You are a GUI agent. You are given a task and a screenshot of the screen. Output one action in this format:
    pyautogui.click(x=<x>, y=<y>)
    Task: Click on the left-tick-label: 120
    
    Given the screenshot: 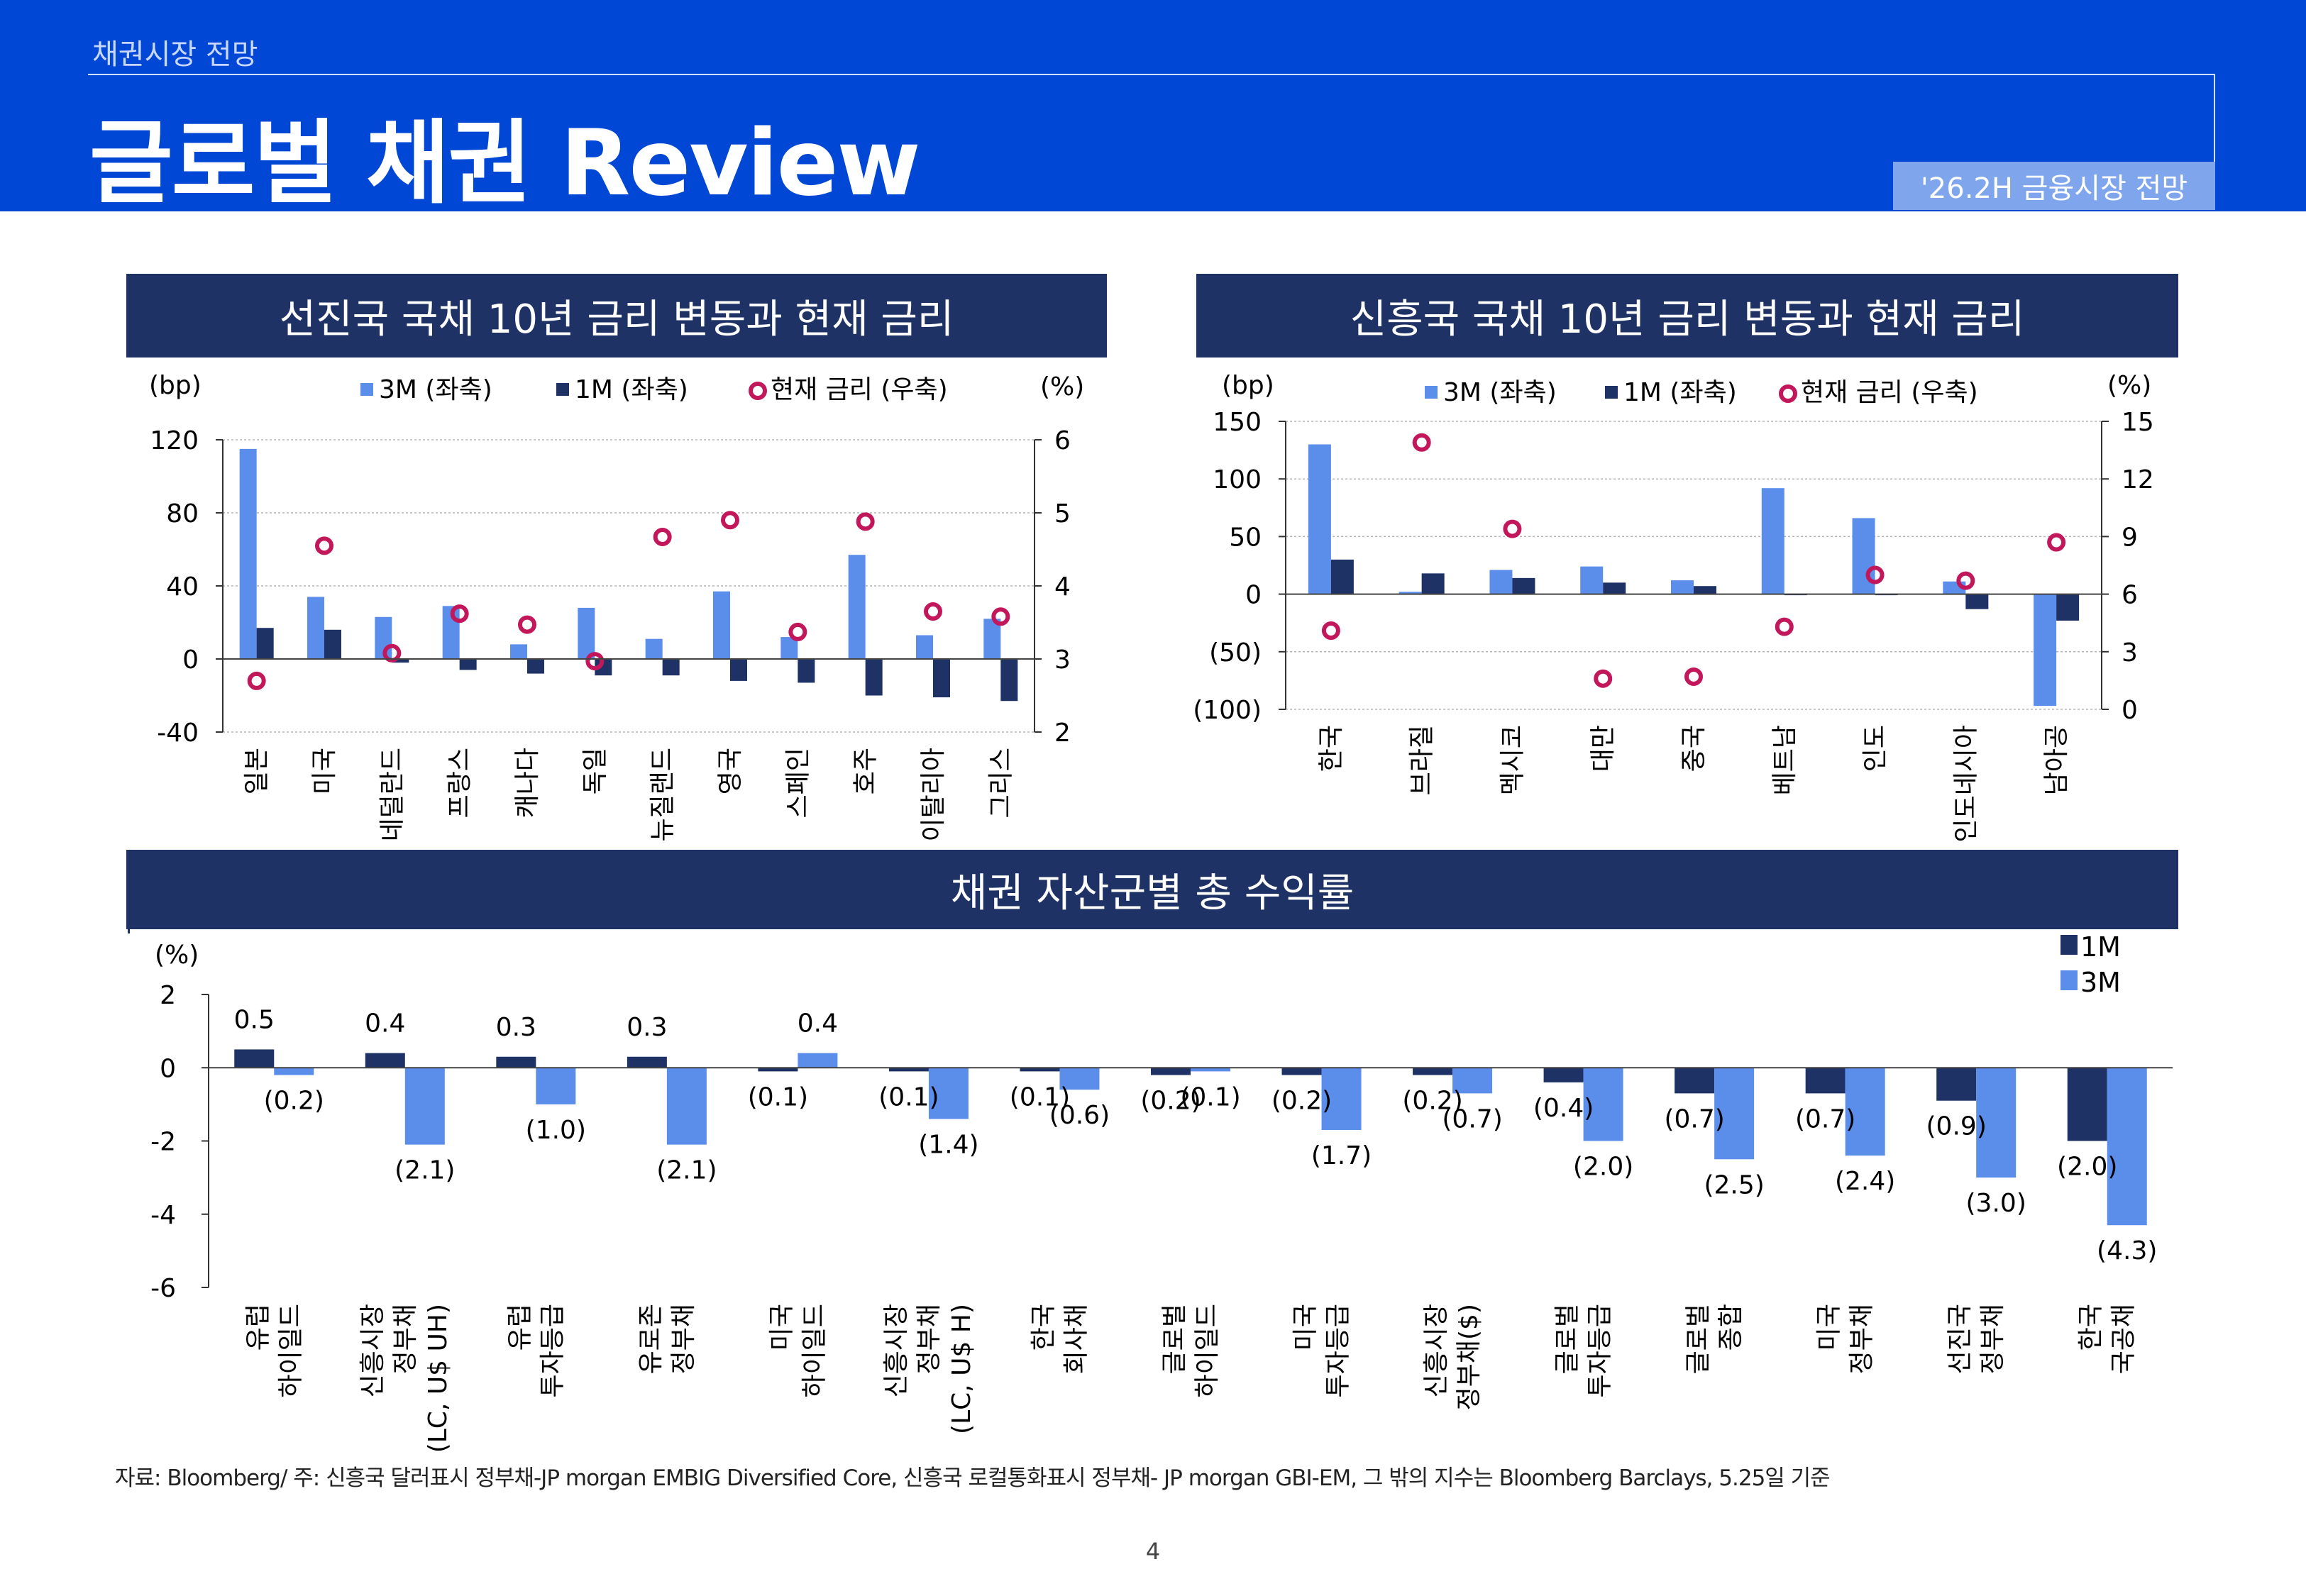 What is the action you would take?
    pyautogui.click(x=175, y=441)
    